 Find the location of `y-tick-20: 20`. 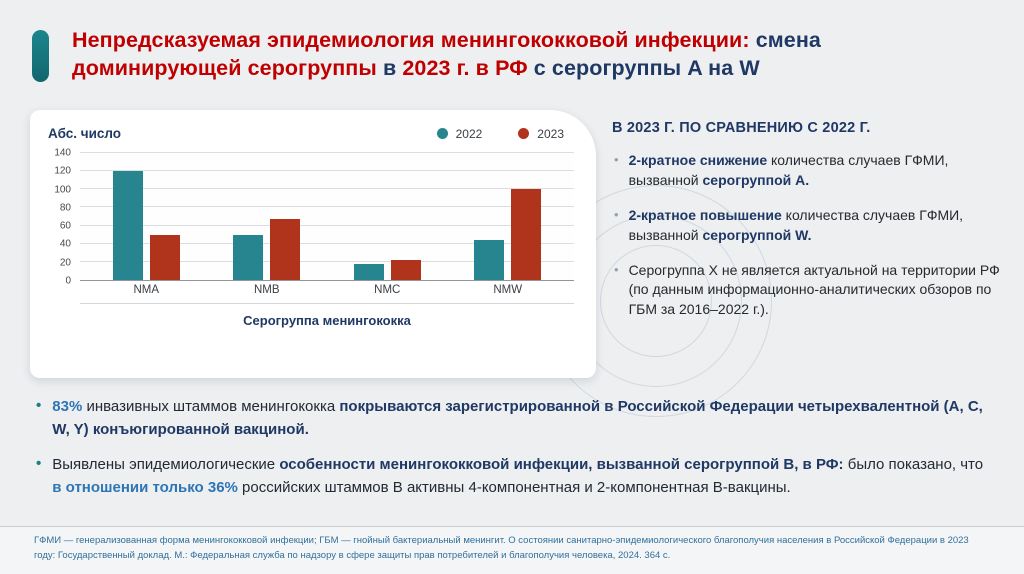

y-tick-20: 20 is located at coordinates (65, 263).